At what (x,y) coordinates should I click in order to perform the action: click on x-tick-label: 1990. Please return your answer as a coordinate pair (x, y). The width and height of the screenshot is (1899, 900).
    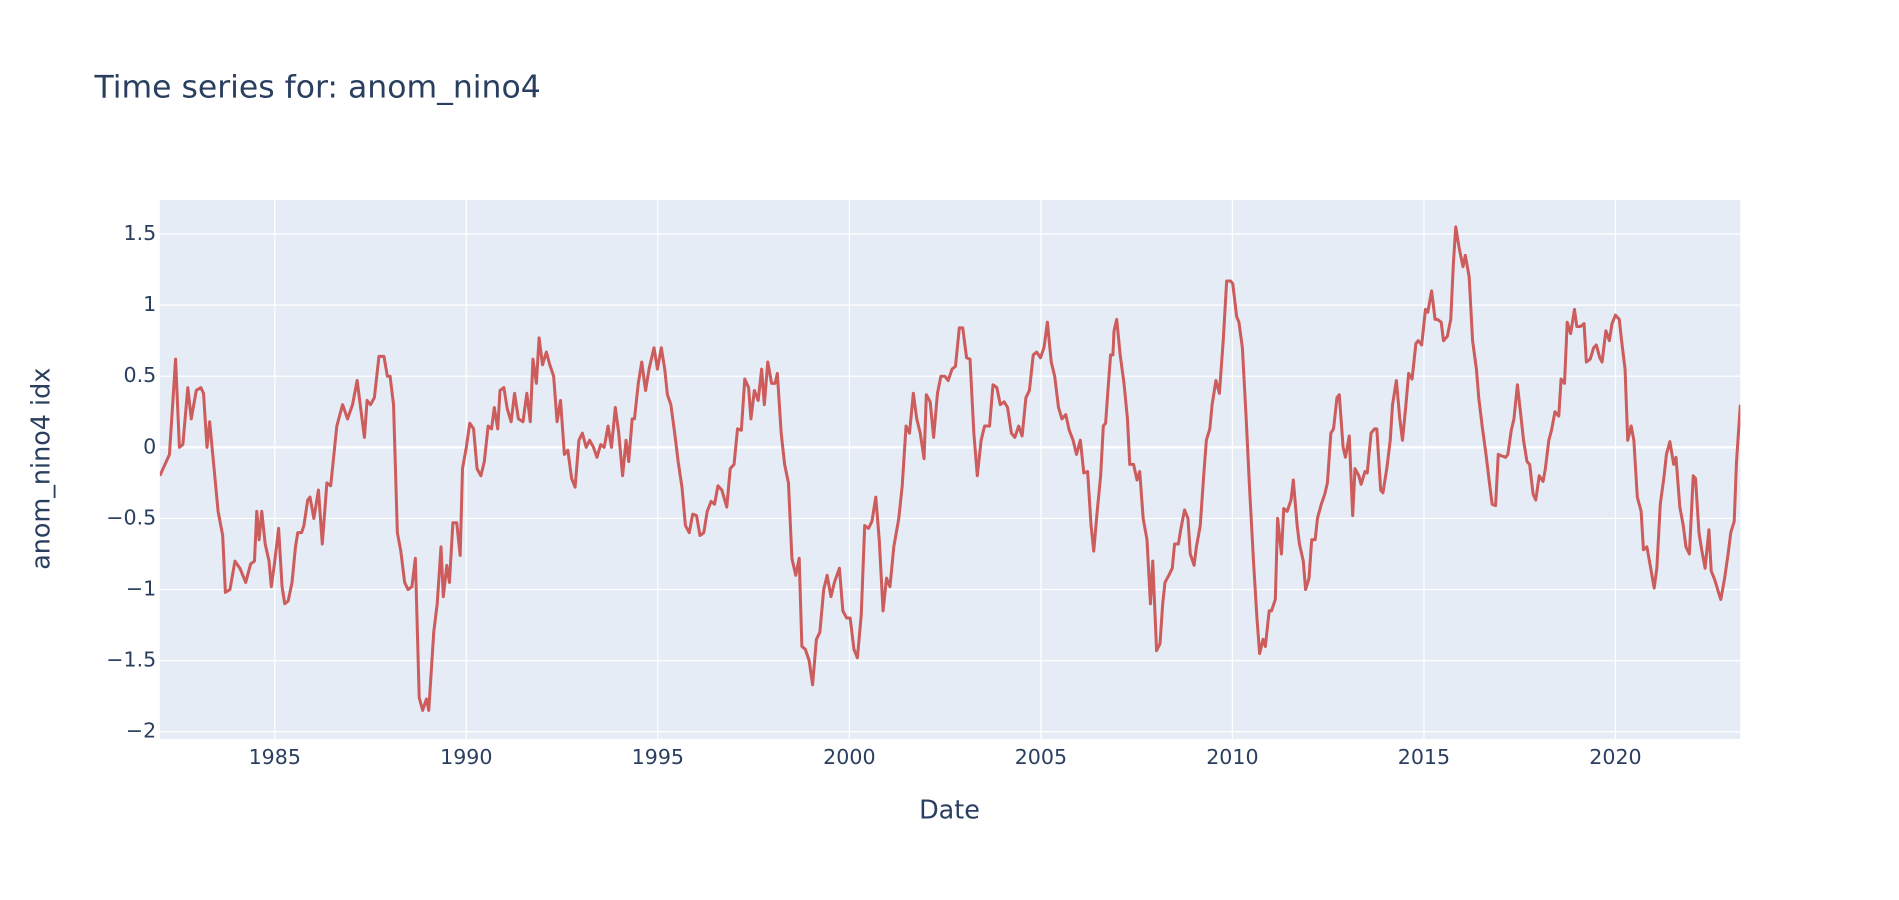
    Looking at the image, I should click on (466, 757).